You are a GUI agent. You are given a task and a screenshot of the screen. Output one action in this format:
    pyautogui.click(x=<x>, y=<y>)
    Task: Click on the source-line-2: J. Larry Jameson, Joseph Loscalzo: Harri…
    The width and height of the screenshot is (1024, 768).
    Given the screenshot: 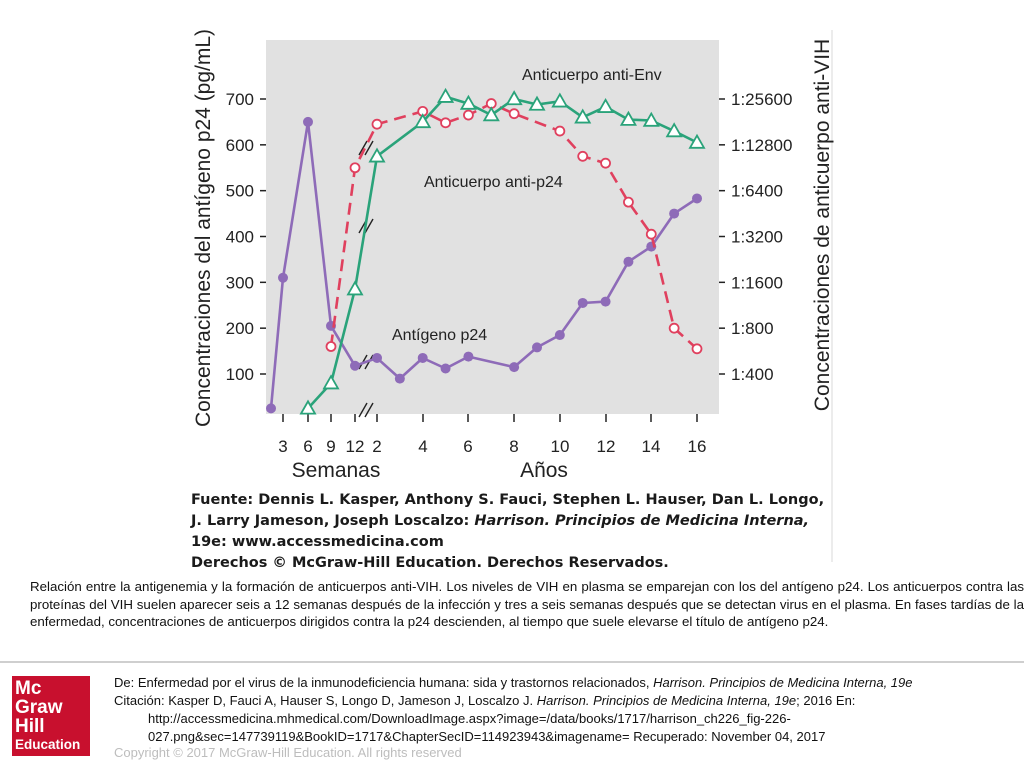 What is the action you would take?
    pyautogui.click(x=500, y=521)
    